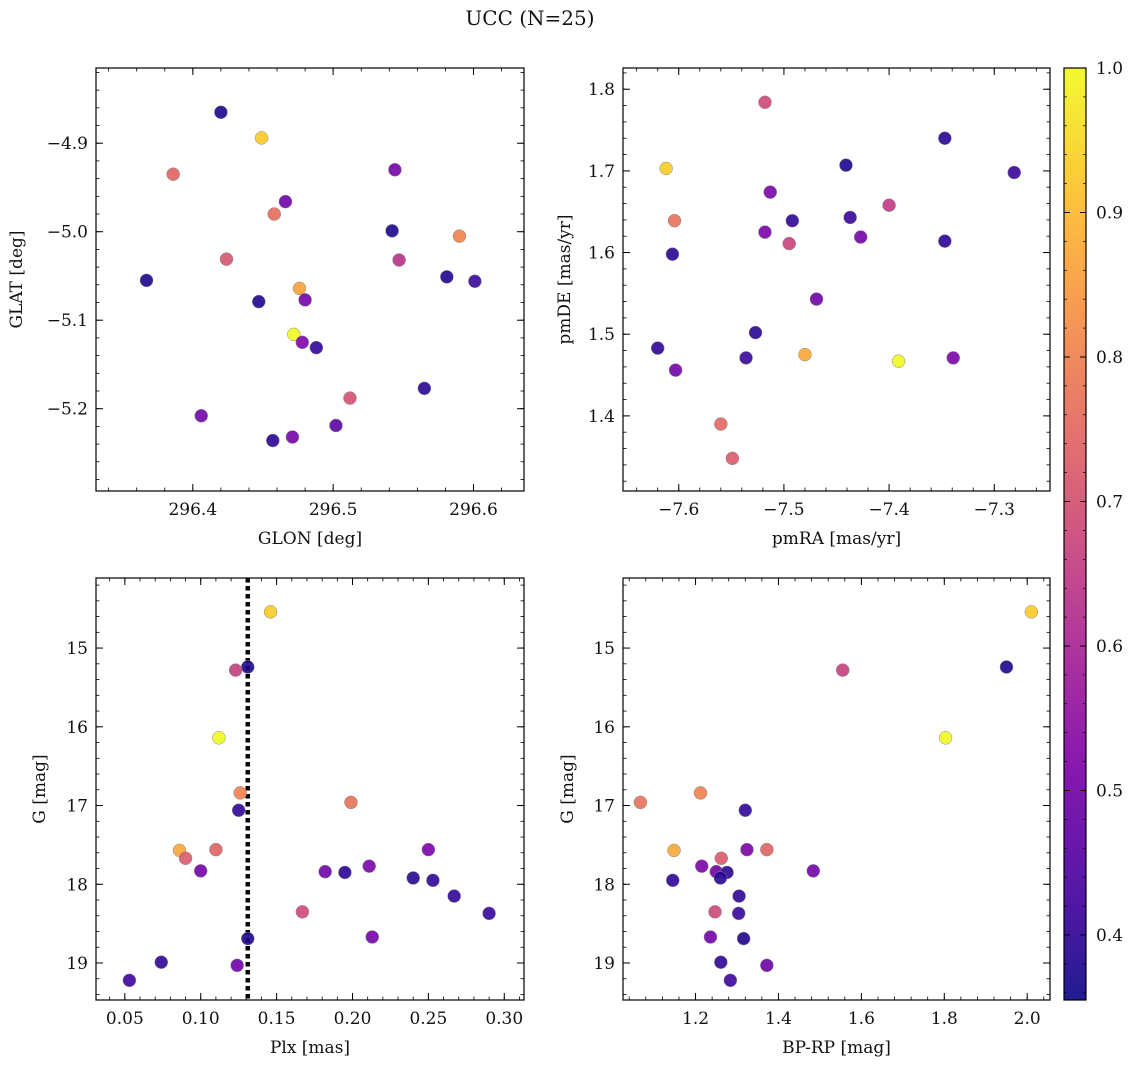 The image size is (1136, 1068). What do you see at coordinates (836, 1048) in the screenshot?
I see `x-axis-label: BP-RP [mag]` at bounding box center [836, 1048].